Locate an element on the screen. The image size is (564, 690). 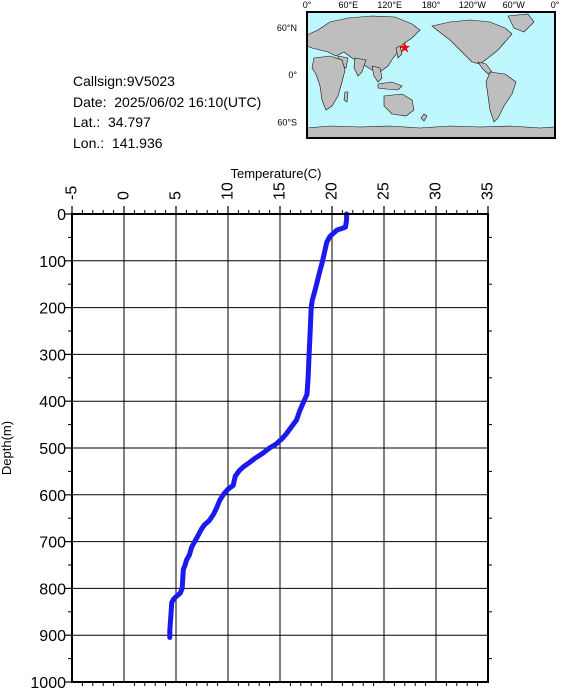
x-tick-label: 25 is located at coordinates (384, 191).